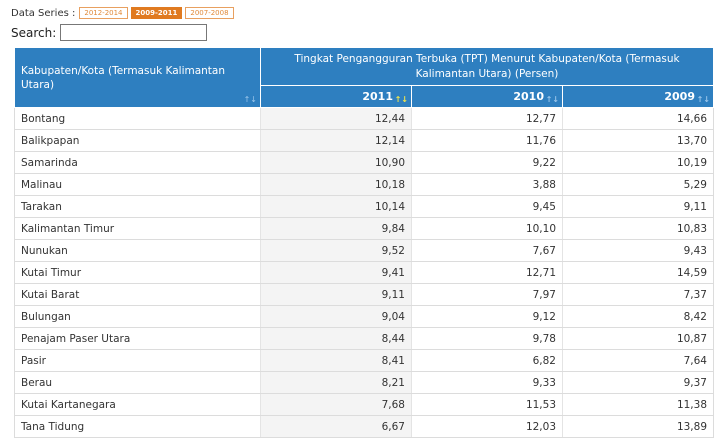  I want to click on year-label-2009: 2009, so click(679, 96).